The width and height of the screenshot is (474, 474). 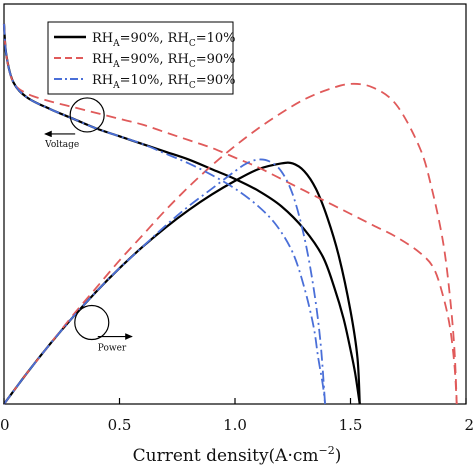 What do you see at coordinates (5, 425) in the screenshot?
I see `x-tick-label: 0` at bounding box center [5, 425].